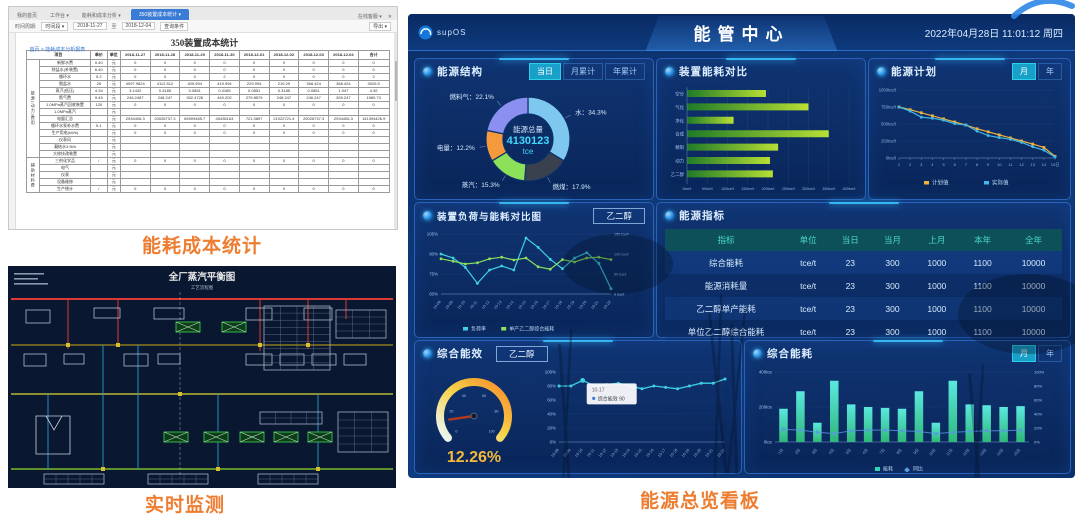  What do you see at coordinates (65, 98) in the screenshot?
I see `row-label-cell: 氮气费` at bounding box center [65, 98].